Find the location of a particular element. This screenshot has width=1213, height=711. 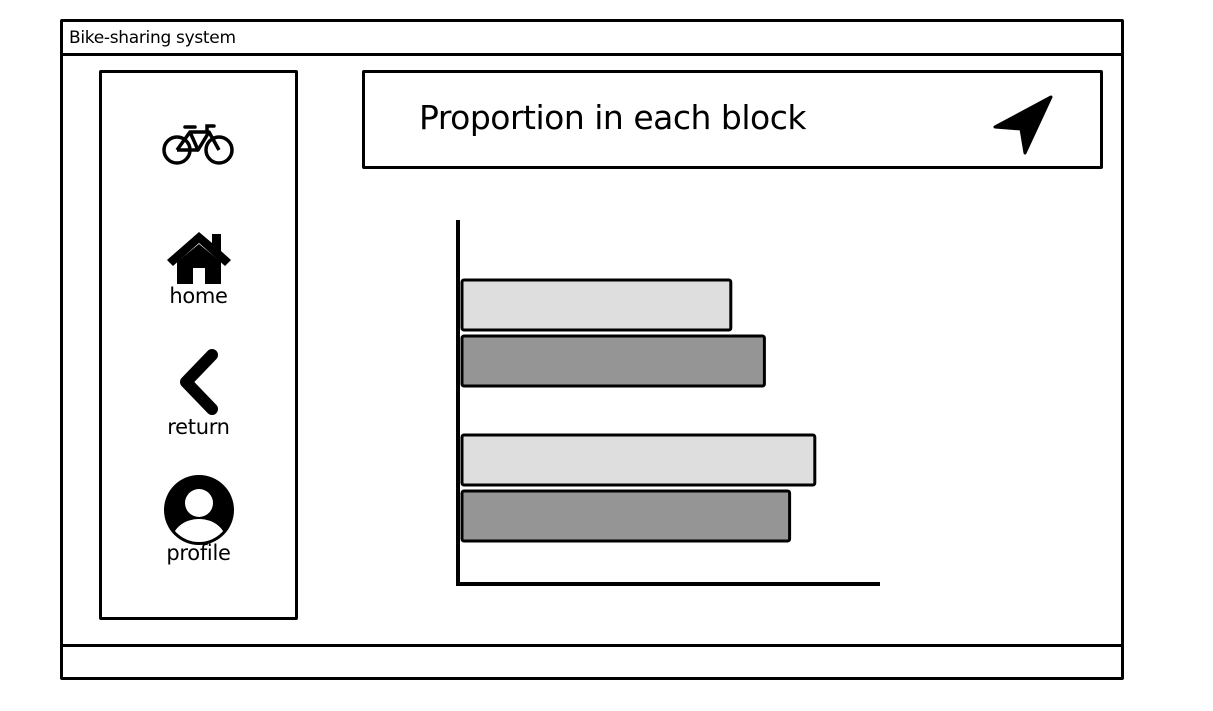

navigate-button is located at coordinates (1023, 127).